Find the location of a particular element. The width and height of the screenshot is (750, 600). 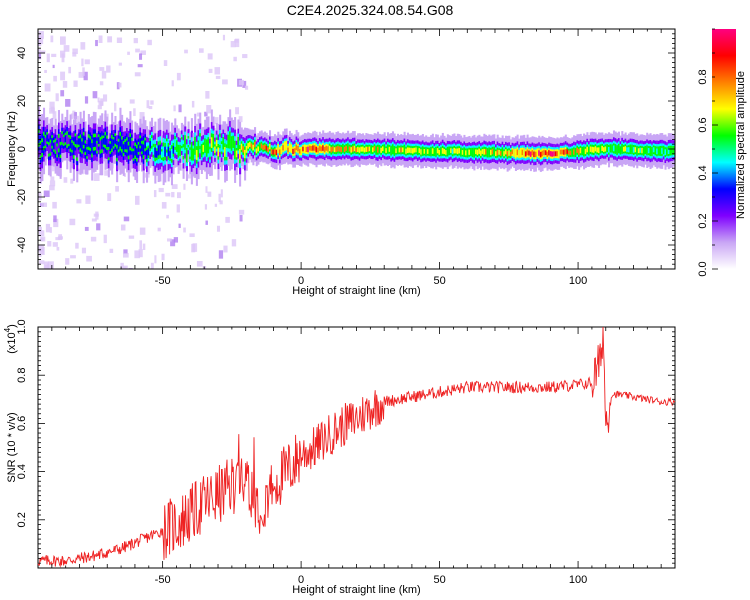

x-tick-label: 50 is located at coordinates (439, 281).